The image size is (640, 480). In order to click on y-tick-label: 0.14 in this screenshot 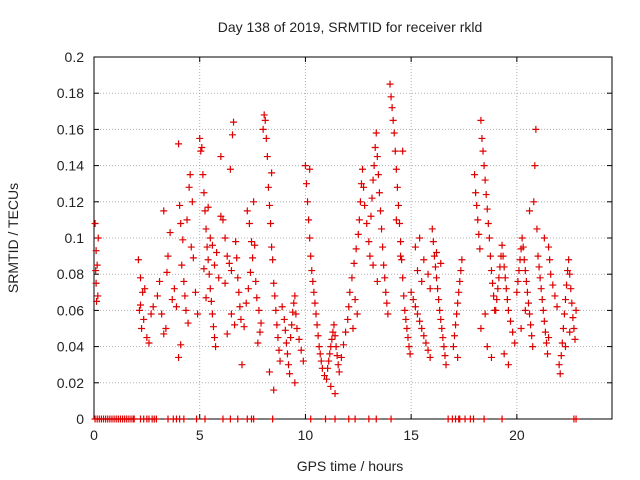, I will do `click(70, 166)`.